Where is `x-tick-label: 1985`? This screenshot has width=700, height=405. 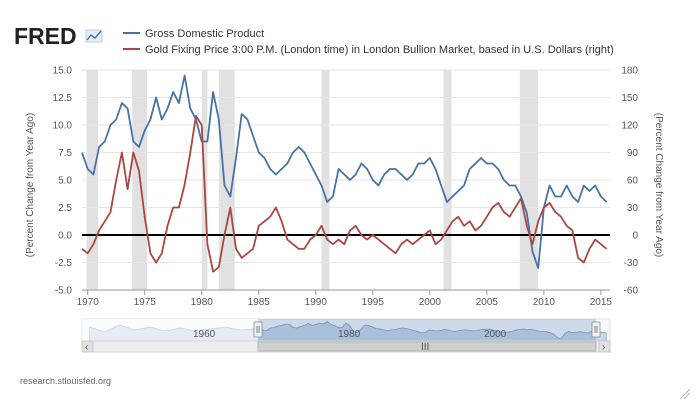 x-tick-label: 1985 is located at coordinates (259, 302).